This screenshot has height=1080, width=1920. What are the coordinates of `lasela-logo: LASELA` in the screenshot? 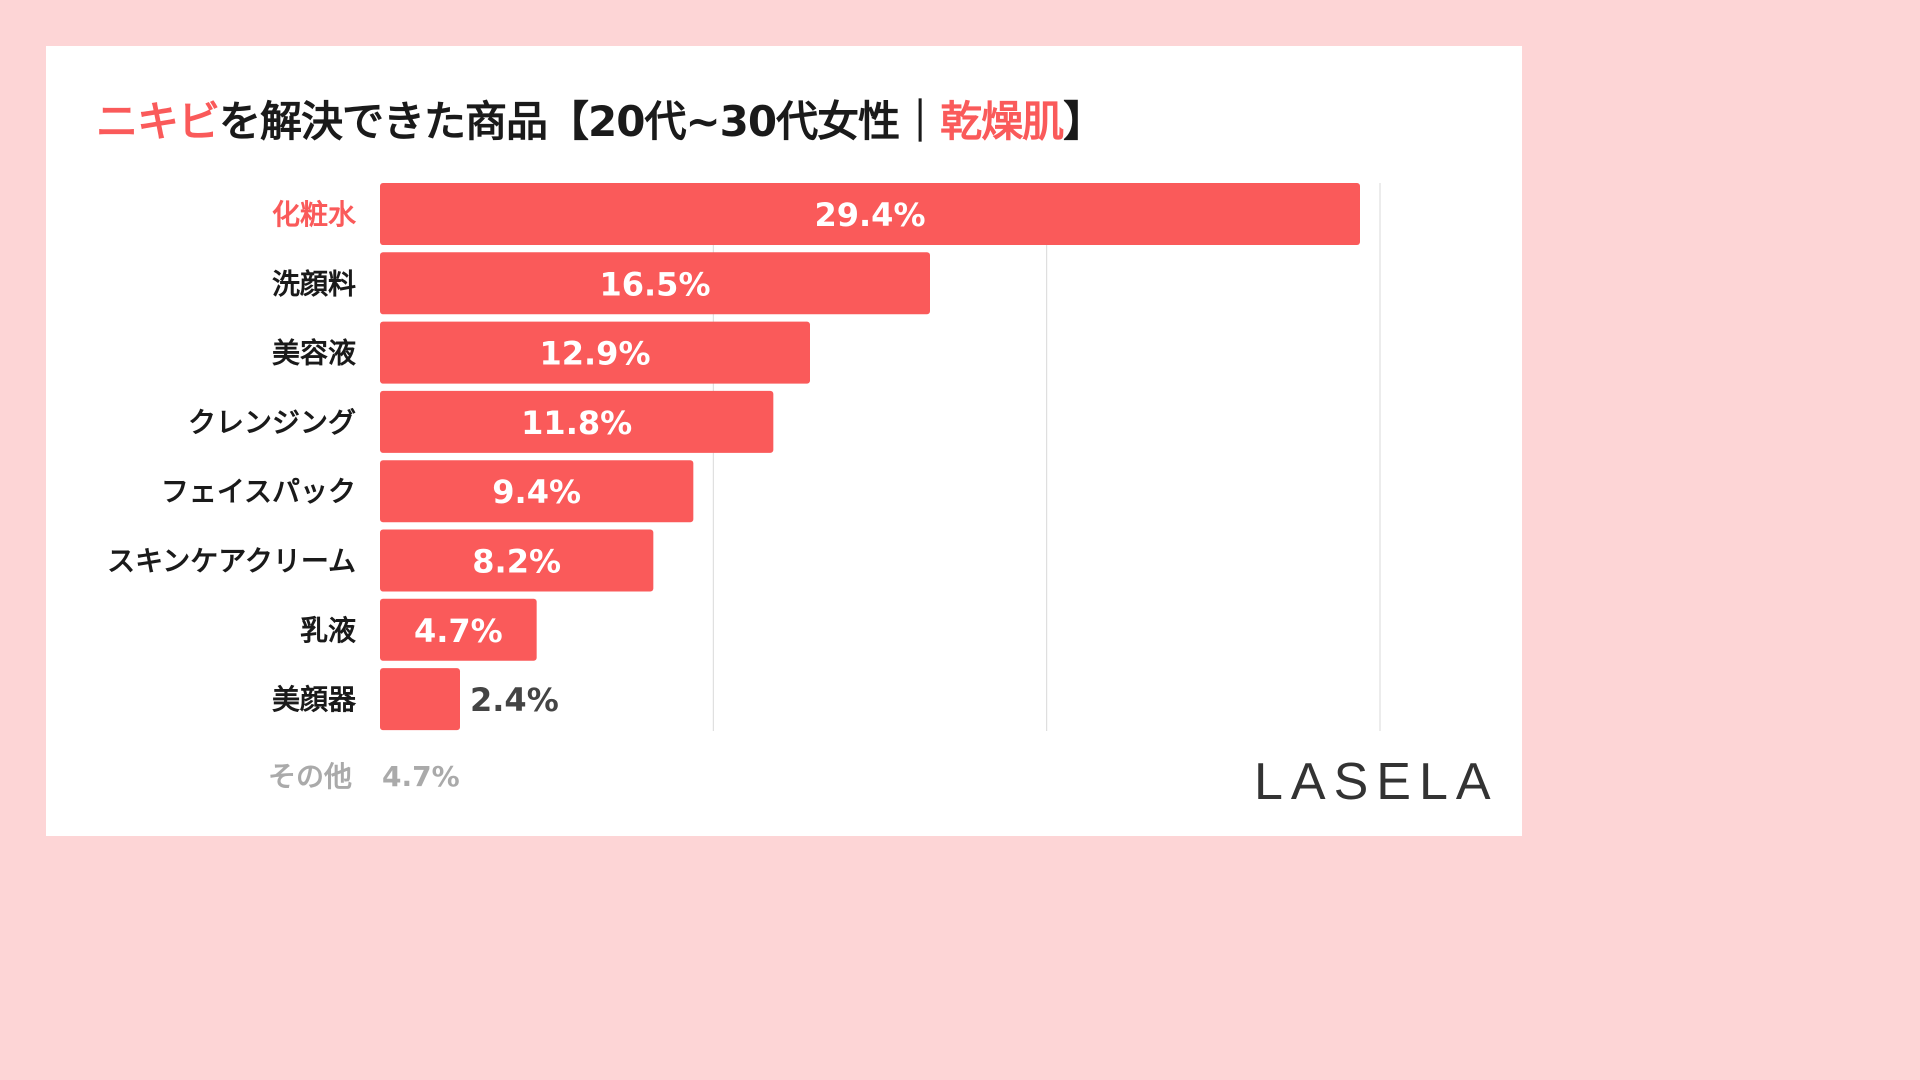 It's located at (1376, 782).